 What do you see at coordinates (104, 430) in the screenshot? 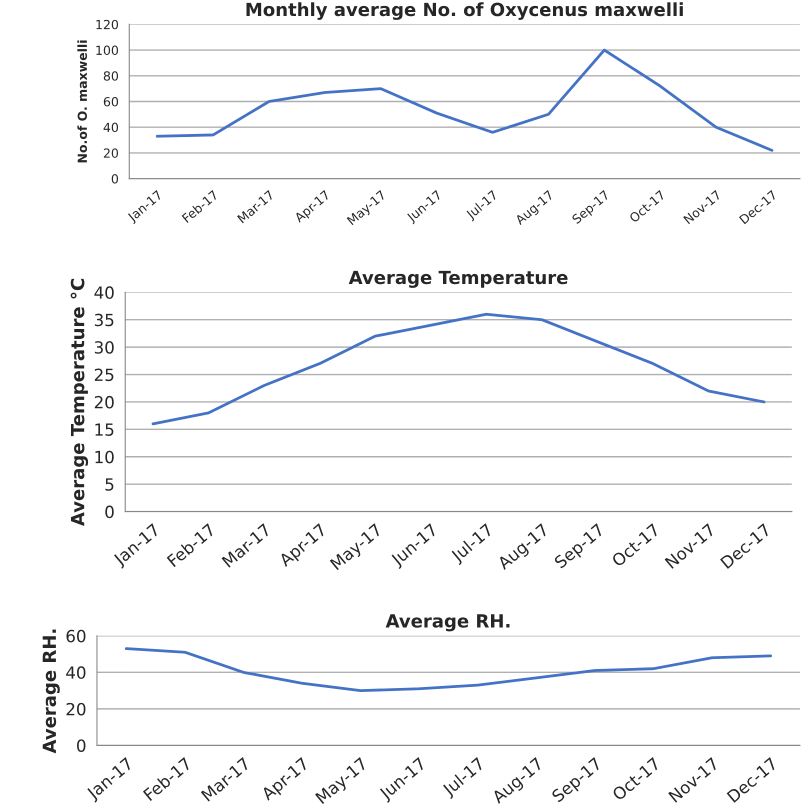
I see `y-tick-label: 15` at bounding box center [104, 430].